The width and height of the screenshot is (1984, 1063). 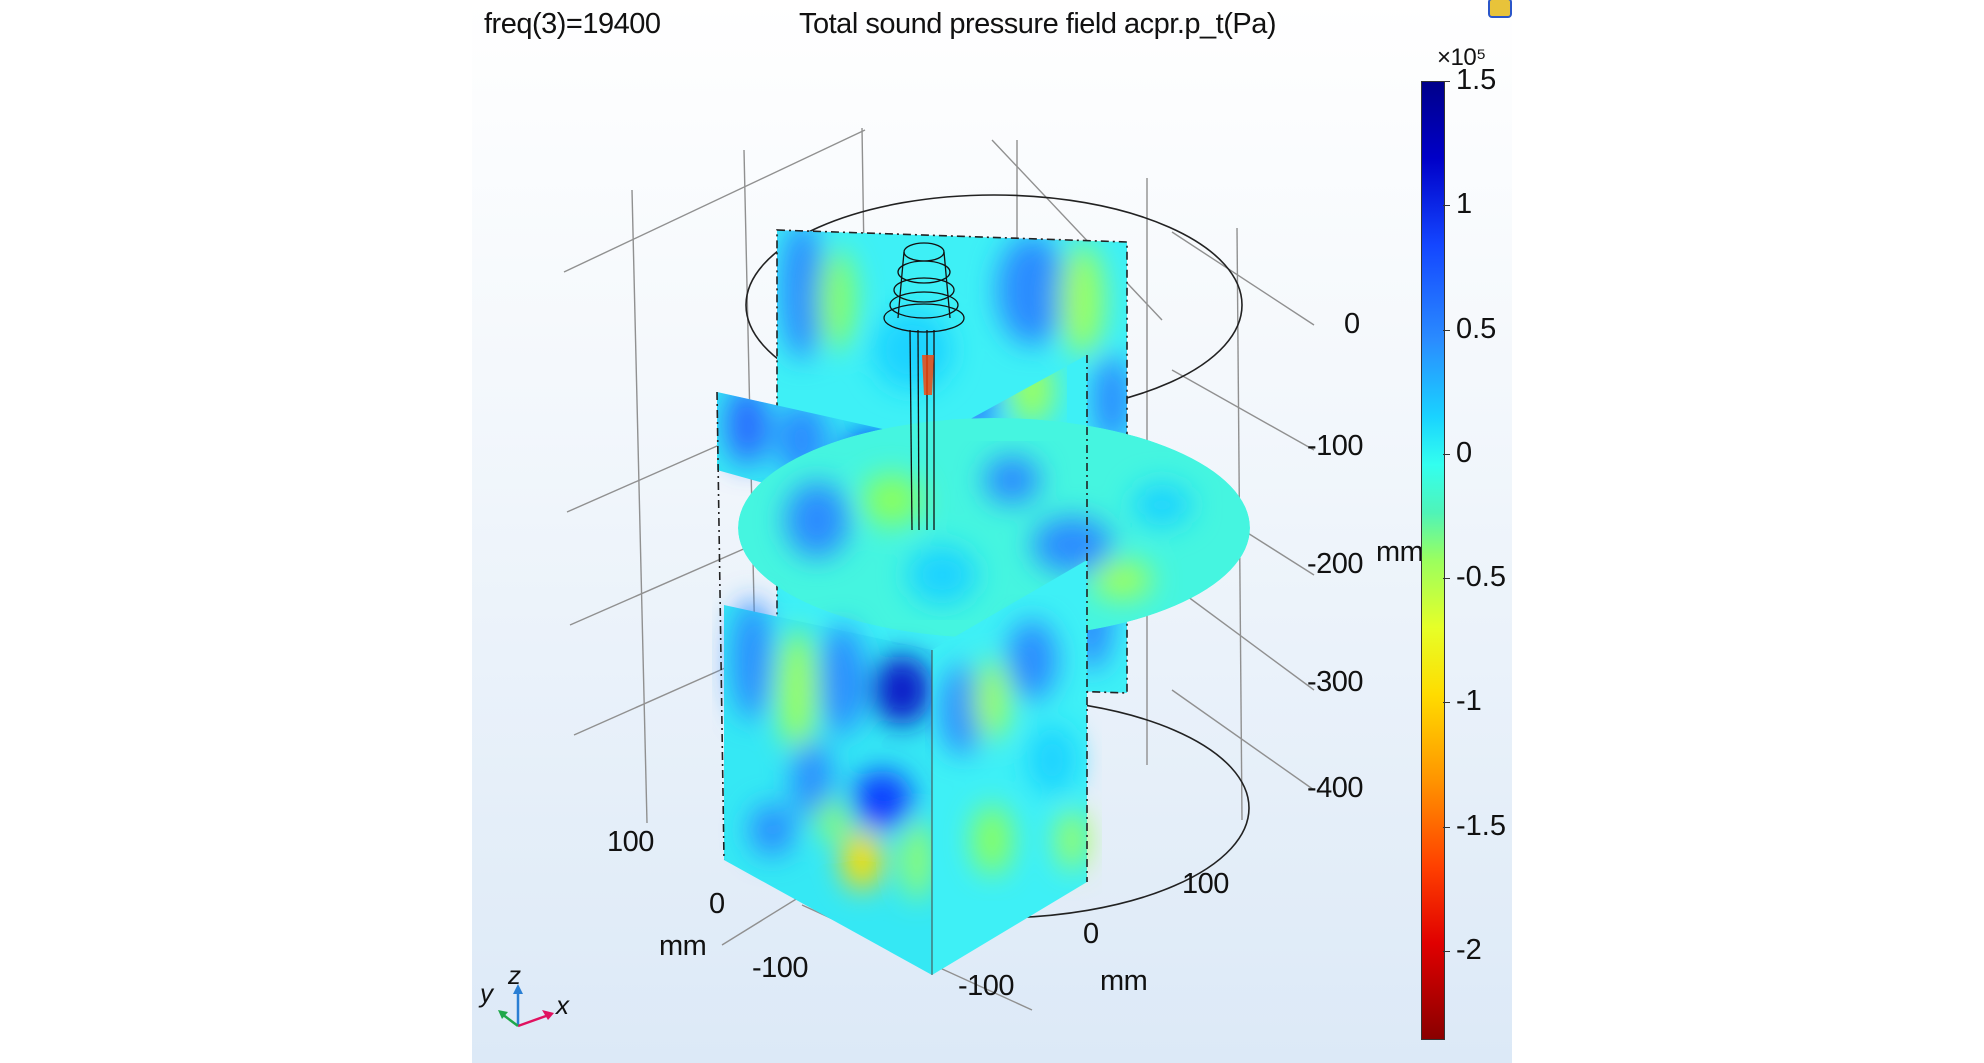 I want to click on x-tick-1: 0, so click(x=1091, y=934).